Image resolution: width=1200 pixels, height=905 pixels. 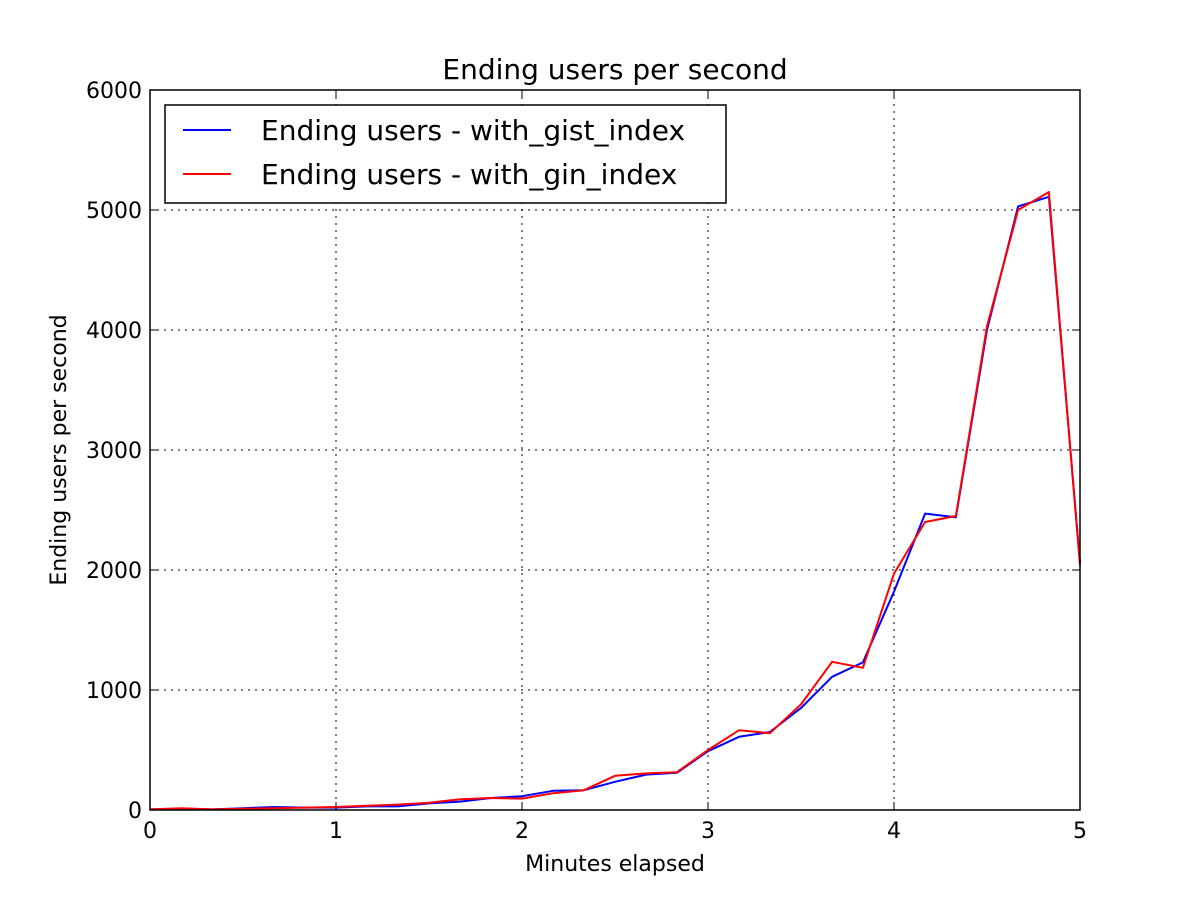 I want to click on x-tick-label: 4, so click(x=894, y=831).